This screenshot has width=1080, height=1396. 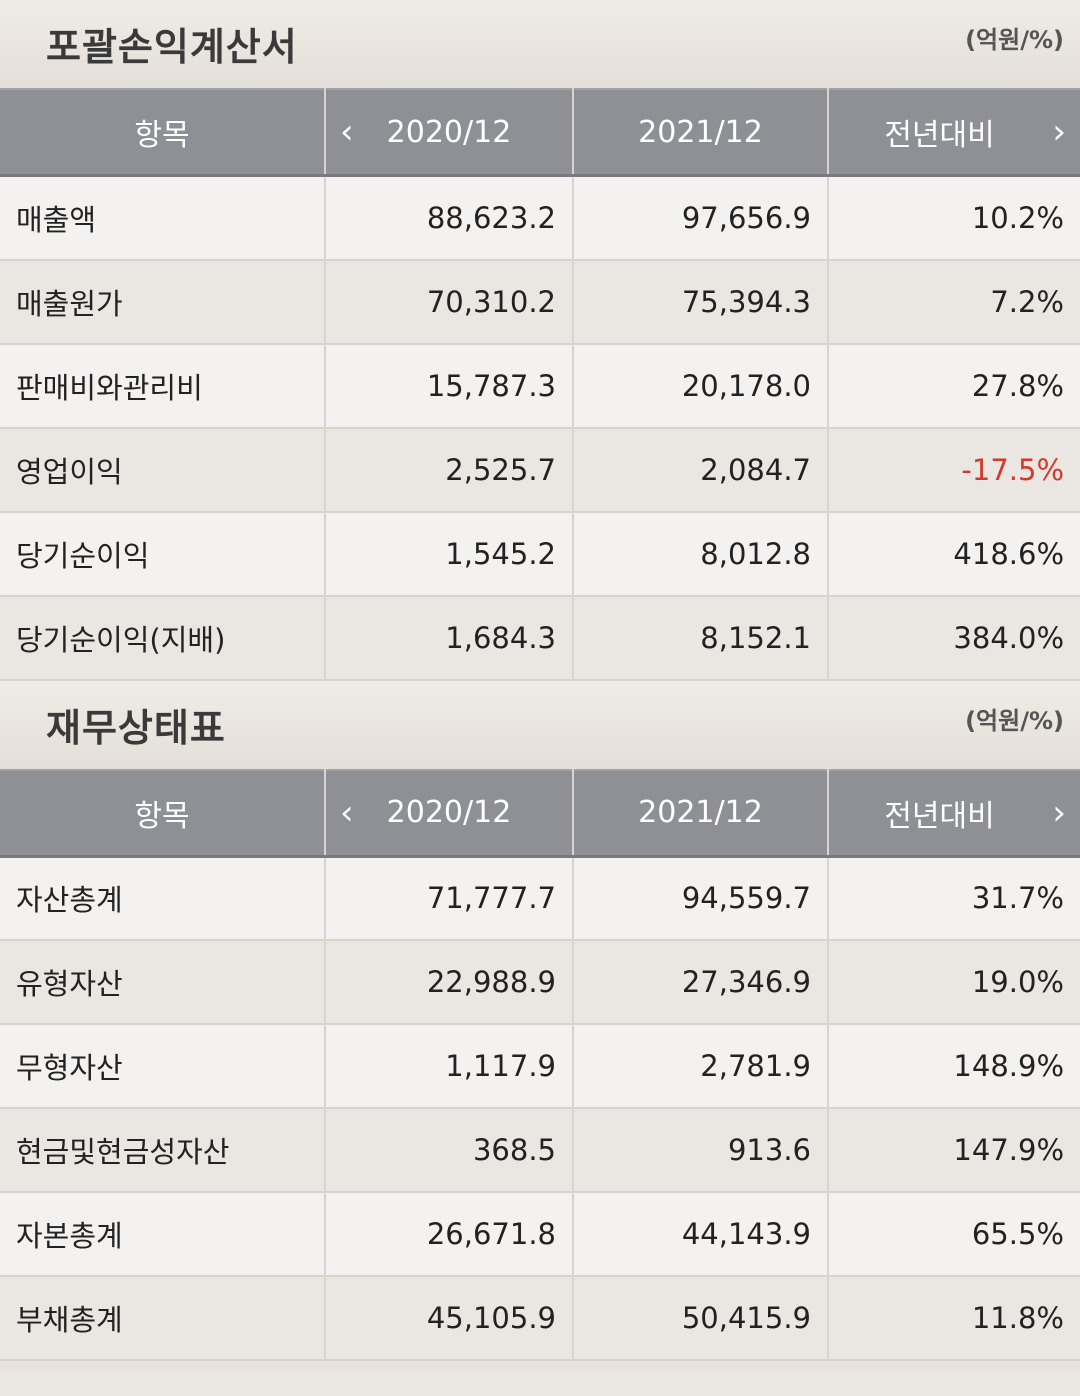 What do you see at coordinates (163, 1234) in the screenshot?
I see `row-label: 자본총계` at bounding box center [163, 1234].